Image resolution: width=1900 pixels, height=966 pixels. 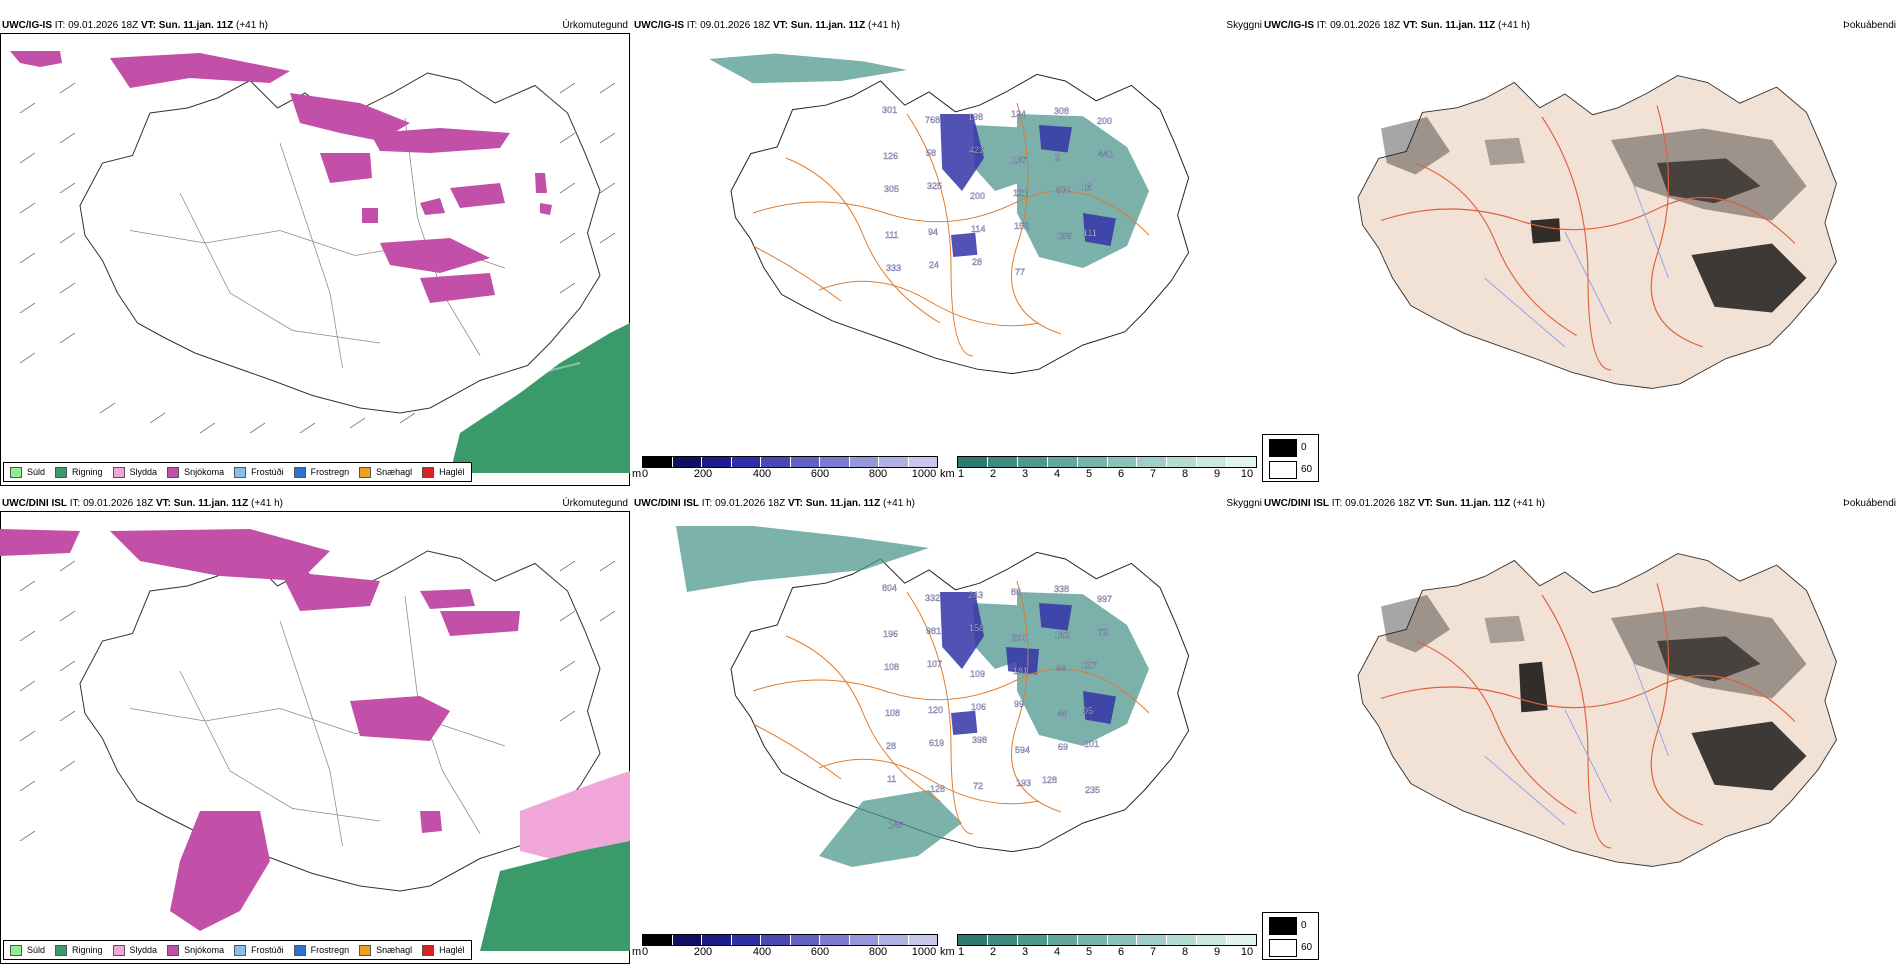 What do you see at coordinates (934, 265) in the screenshot?
I see `visibility-value-label: 24` at bounding box center [934, 265].